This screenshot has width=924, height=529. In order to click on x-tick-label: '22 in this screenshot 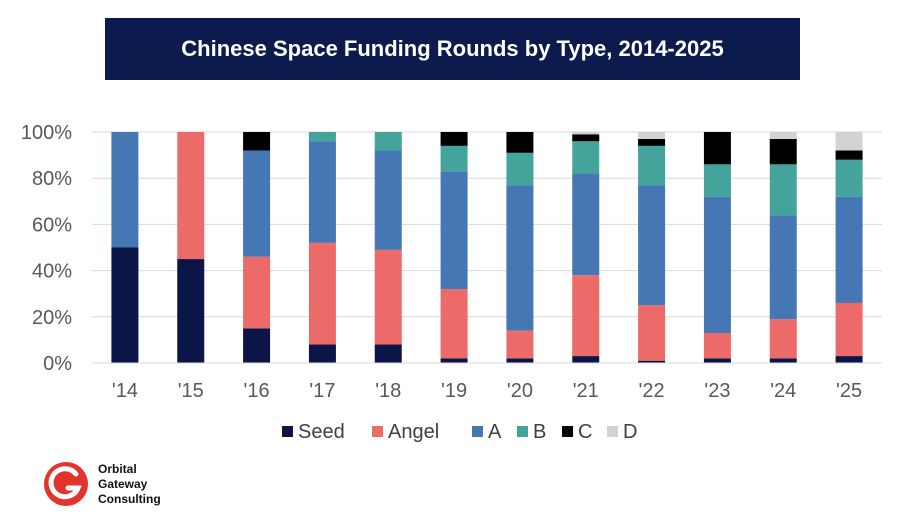, I will do `click(652, 391)`.